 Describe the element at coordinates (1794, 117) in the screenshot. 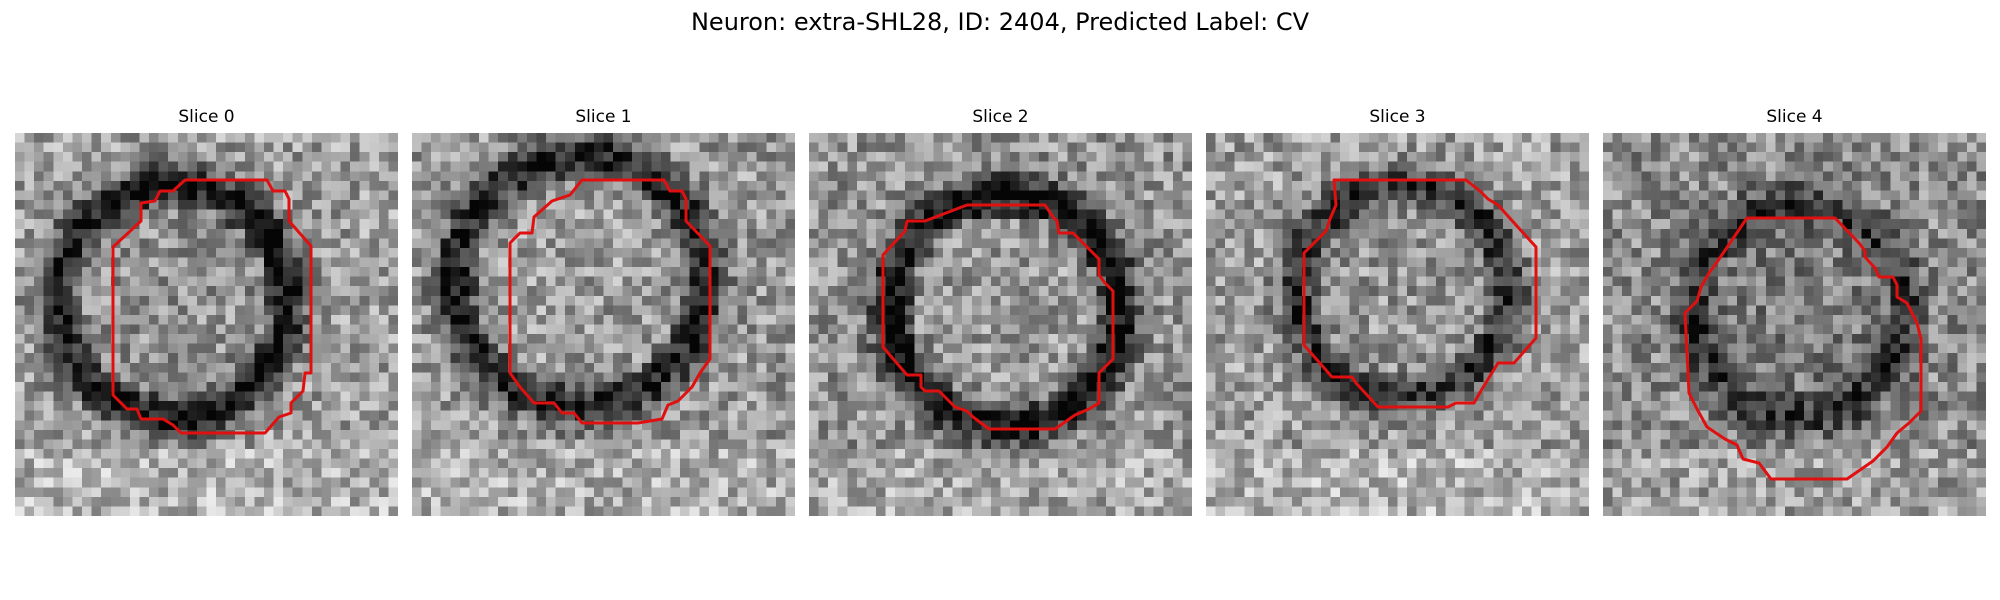

I see `slice-title-4: Slice 4` at that location.